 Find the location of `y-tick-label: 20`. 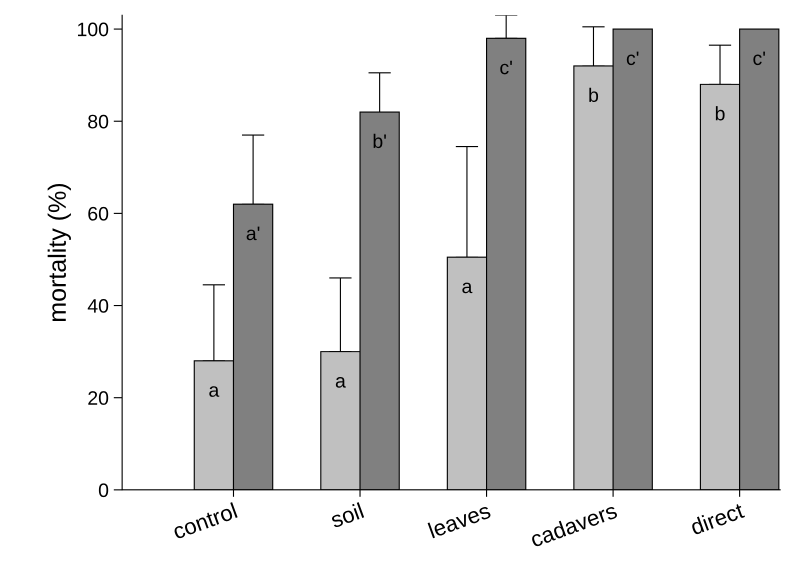

y-tick-label: 20 is located at coordinates (98, 398).